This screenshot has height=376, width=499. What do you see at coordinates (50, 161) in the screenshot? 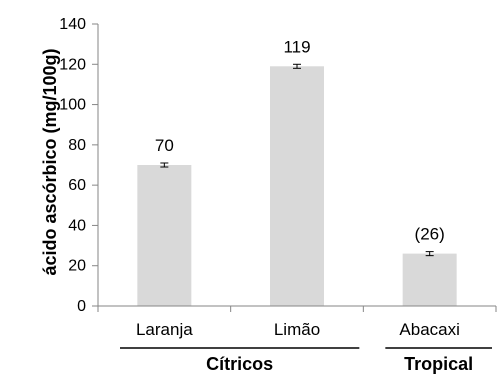
I see `y-axis-title: ácido ascórbico (mg/100g)` at bounding box center [50, 161].